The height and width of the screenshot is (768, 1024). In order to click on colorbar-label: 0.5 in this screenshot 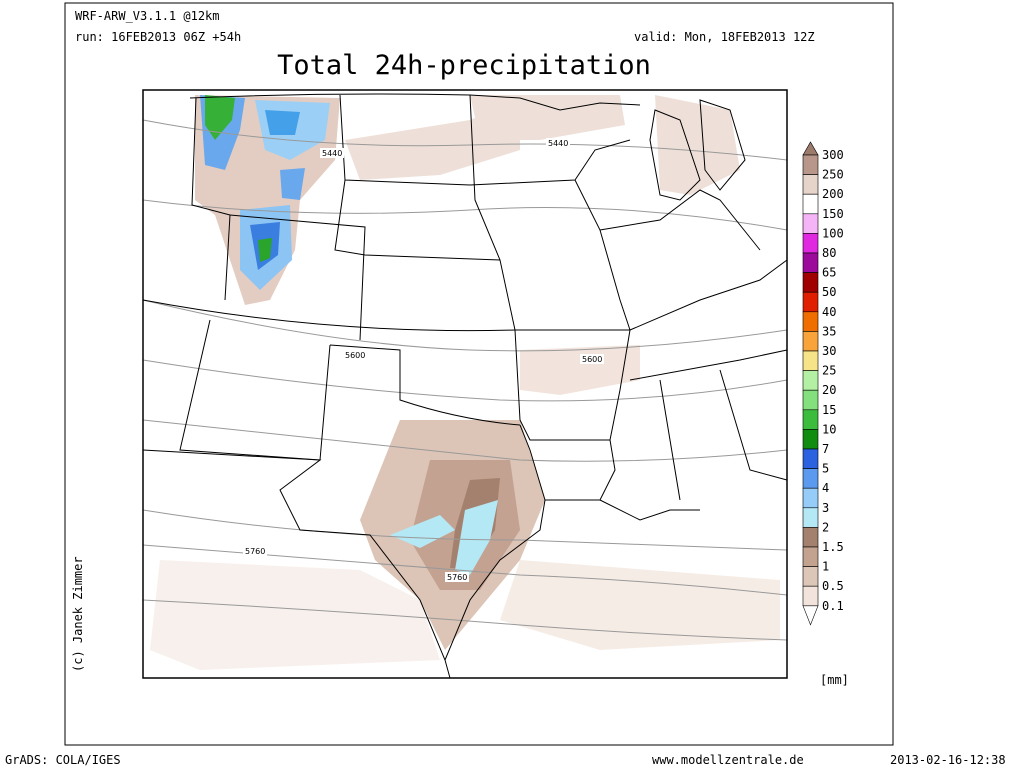, I will do `click(833, 586)`.